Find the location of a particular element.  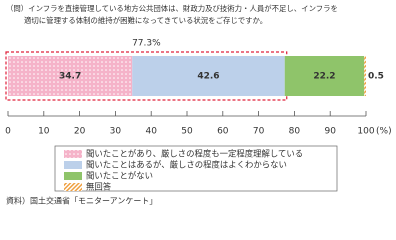

legend-box is located at coordinates (196, 168).